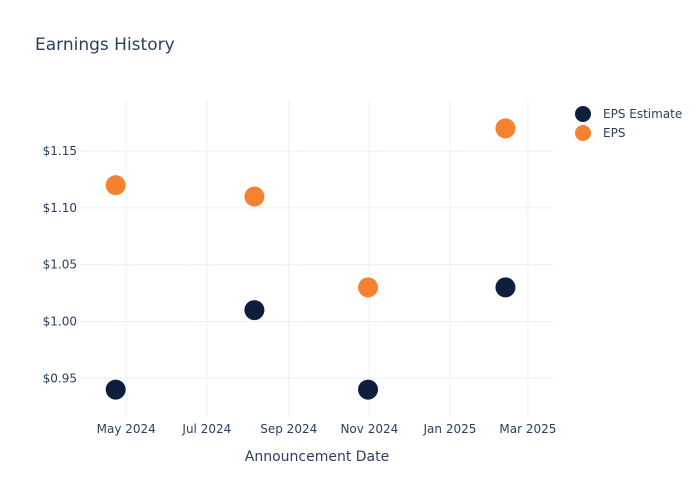  Describe the element at coordinates (60, 321) in the screenshot. I see `y-tick-label: $1.00` at that location.